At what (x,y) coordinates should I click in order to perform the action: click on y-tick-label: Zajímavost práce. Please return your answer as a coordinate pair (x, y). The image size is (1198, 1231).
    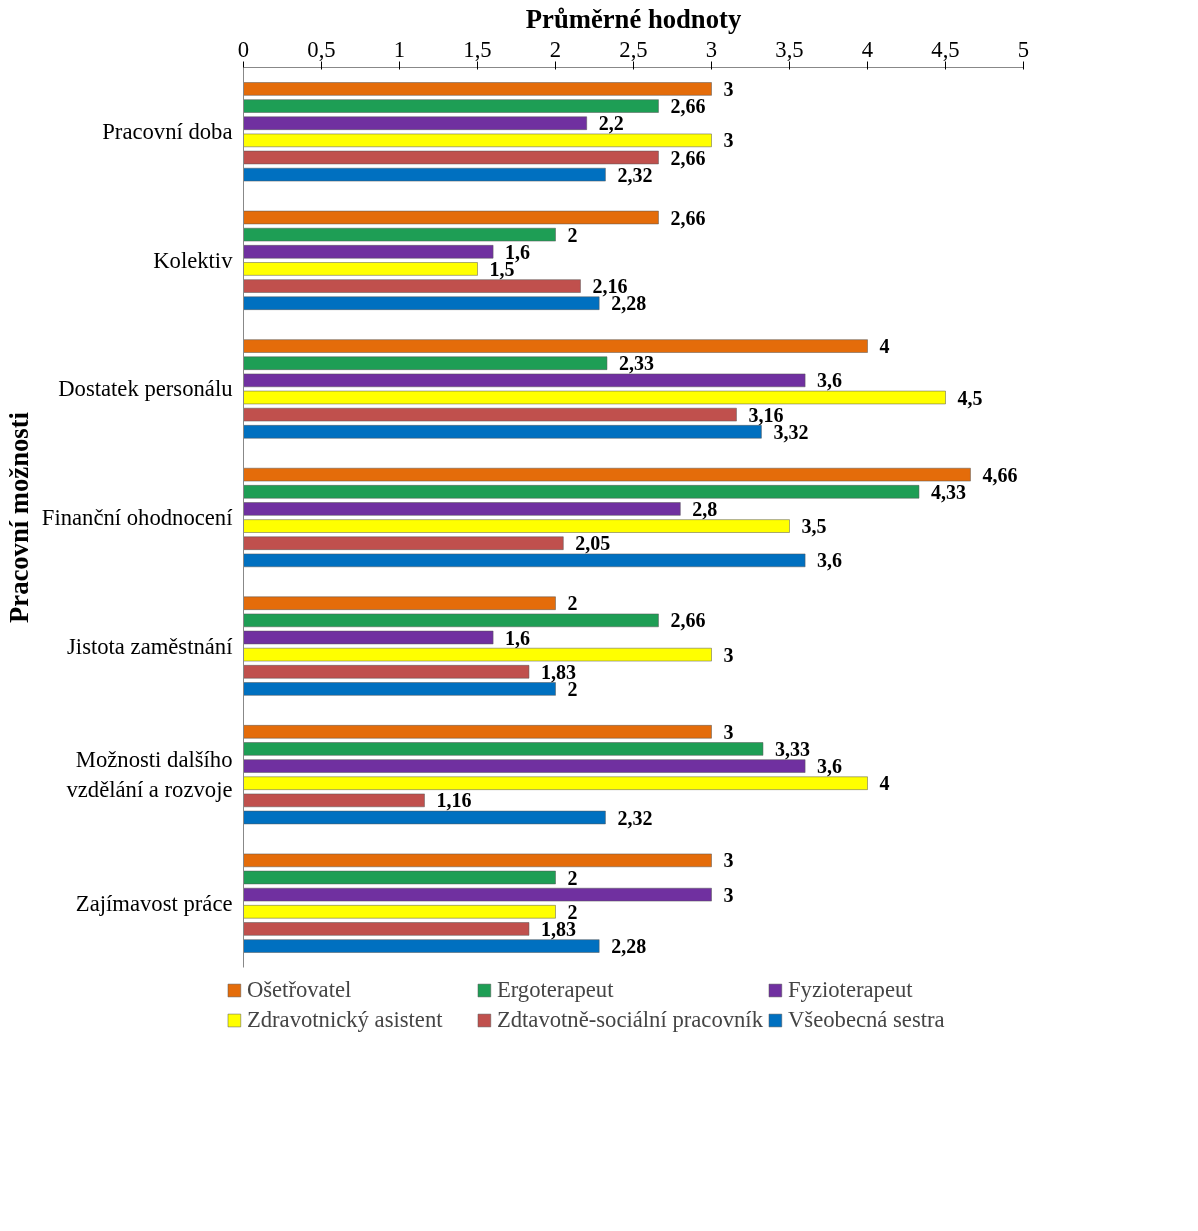
    Looking at the image, I should click on (154, 903).